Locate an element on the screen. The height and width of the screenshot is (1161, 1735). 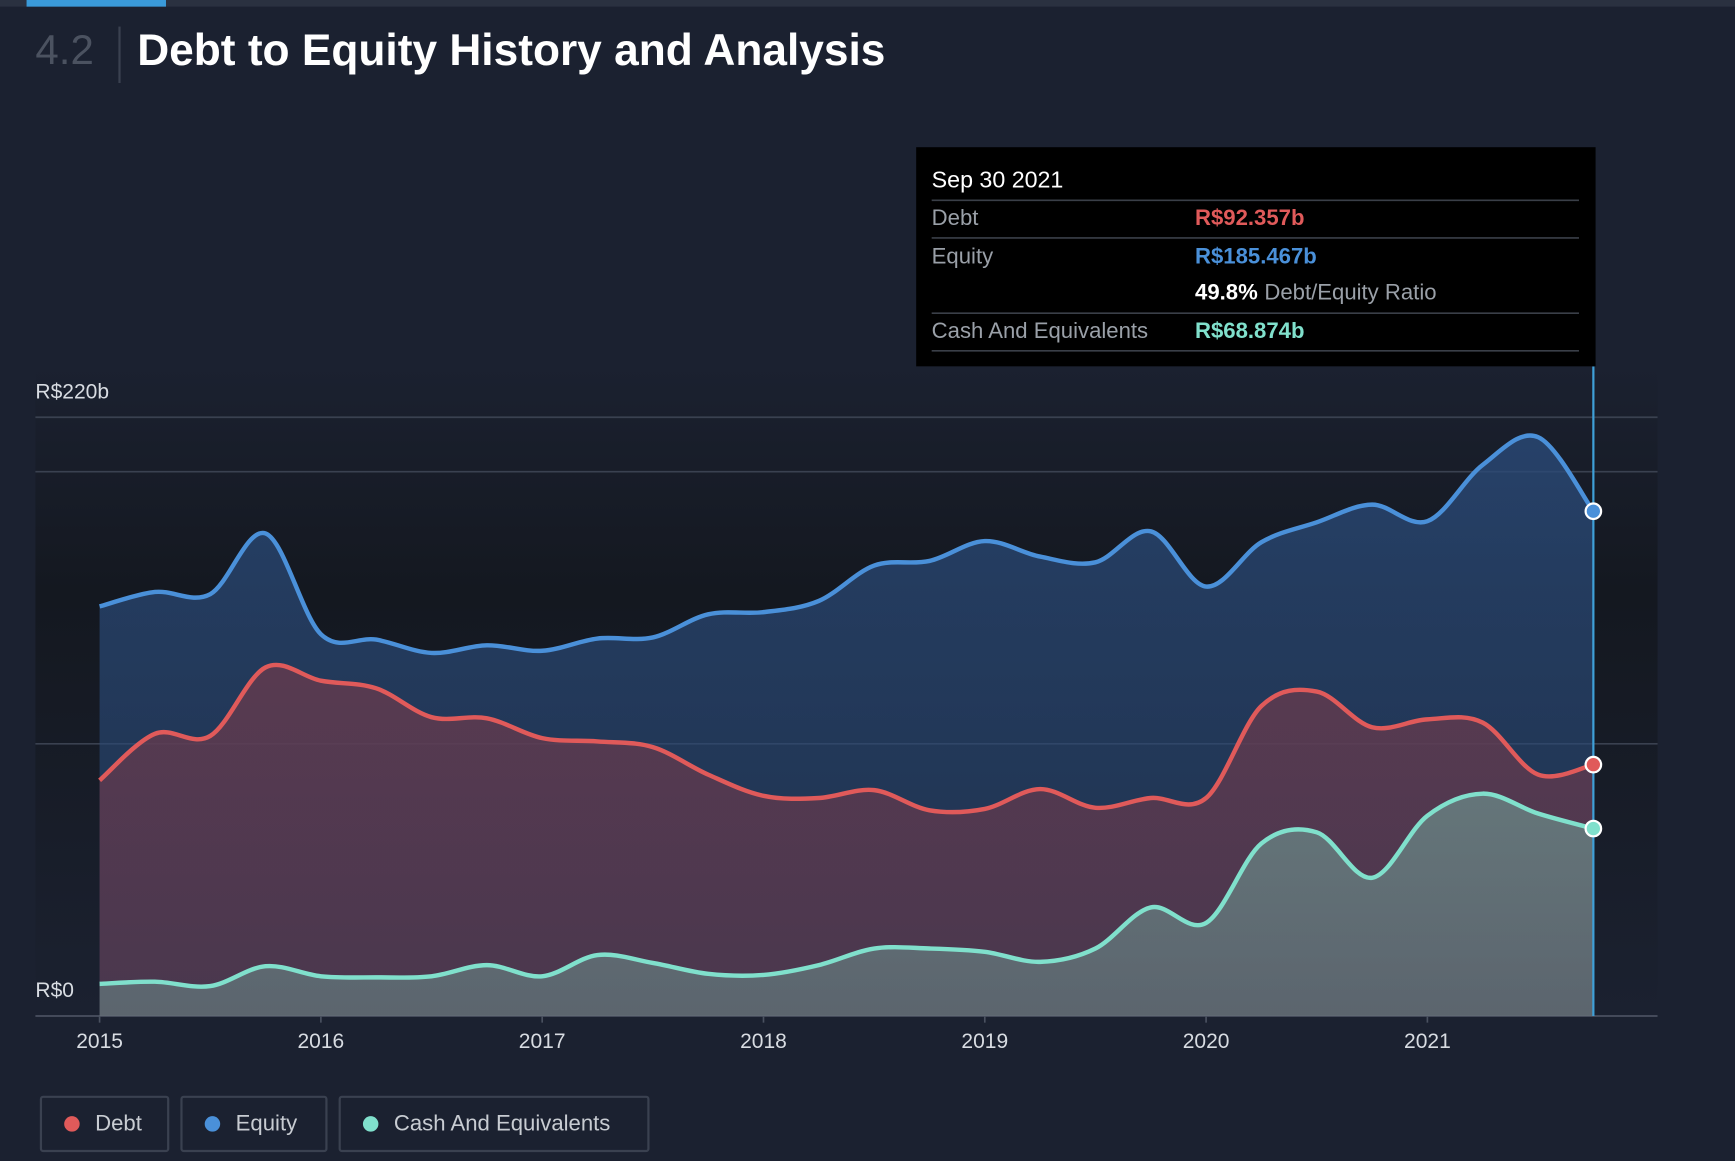
top-strip is located at coordinates (867, 3).